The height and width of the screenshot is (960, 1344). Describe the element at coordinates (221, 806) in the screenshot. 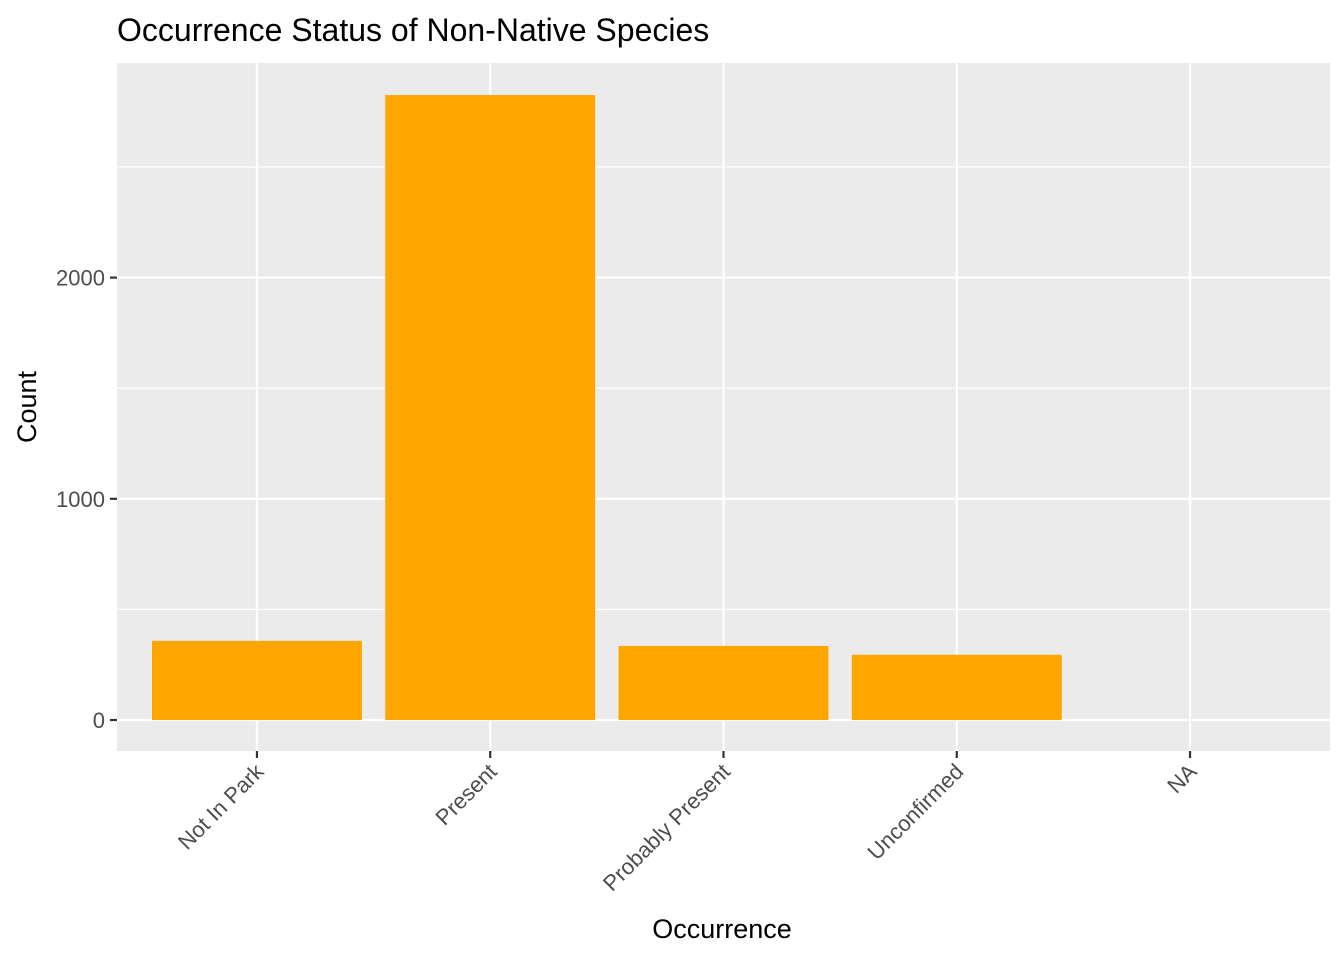

I see `x-tick-label: Not In Park` at that location.